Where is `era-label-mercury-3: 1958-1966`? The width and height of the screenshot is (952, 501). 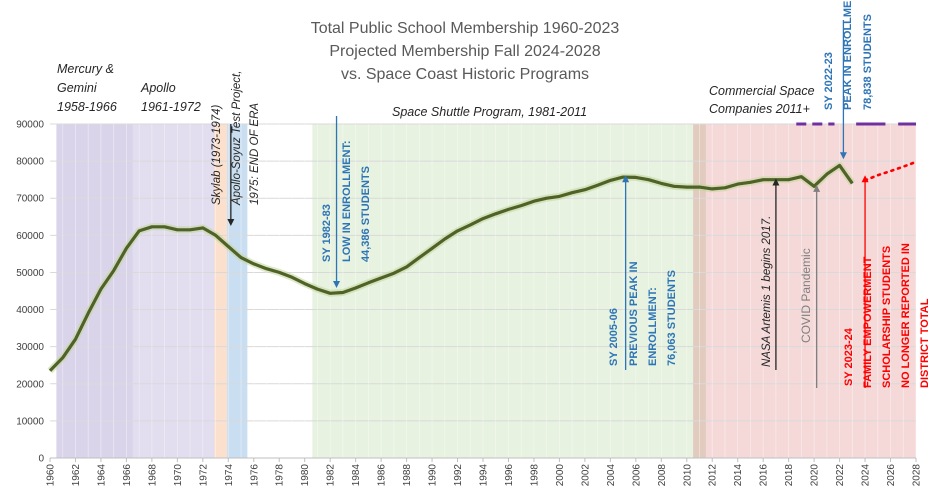 era-label-mercury-3: 1958-1966 is located at coordinates (87, 107).